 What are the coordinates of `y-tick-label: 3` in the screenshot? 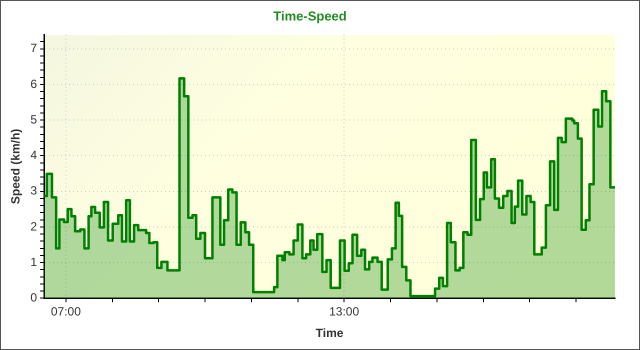 It's located at (34, 191).